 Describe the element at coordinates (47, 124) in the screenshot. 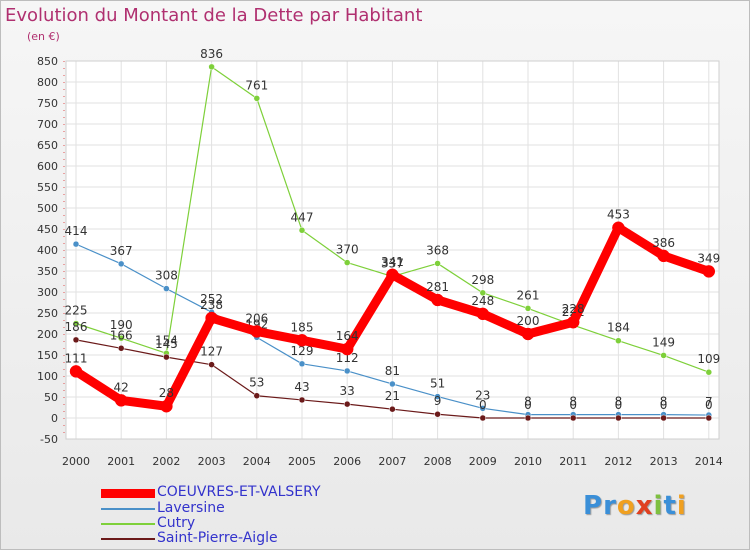

I see `y-tick-label: 700` at that location.